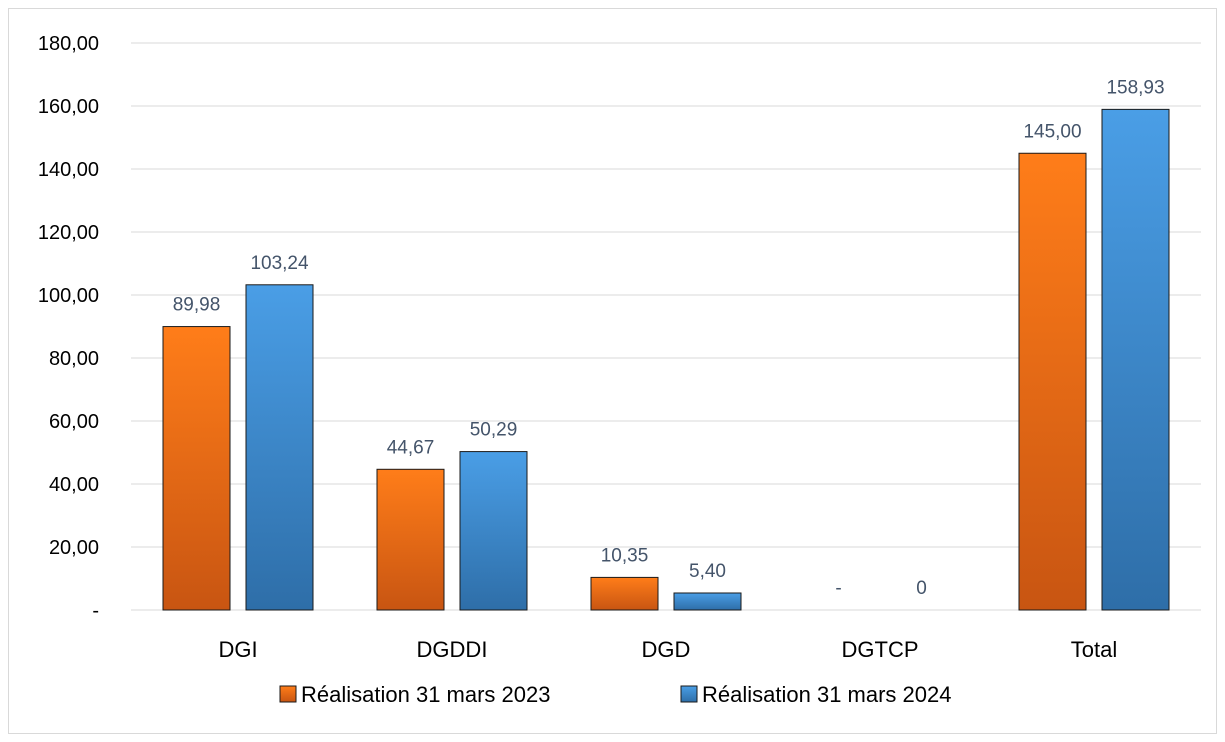 This screenshot has height=742, width=1225. What do you see at coordinates (68, 170) in the screenshot?
I see `y-tick-label: 140,00` at bounding box center [68, 170].